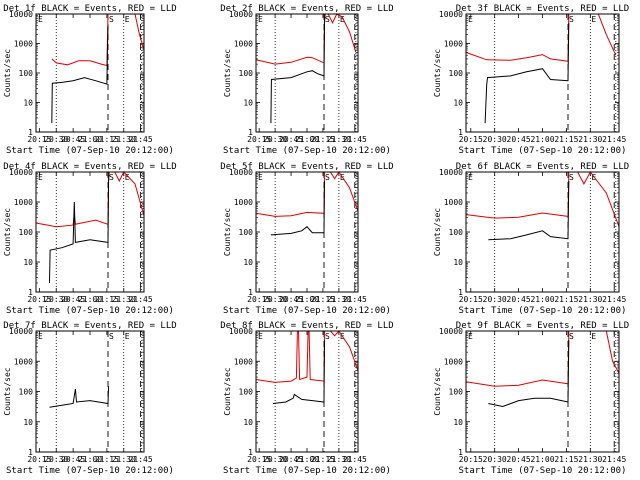 The height and width of the screenshot is (480, 640). What do you see at coordinates (306, 167) in the screenshot?
I see `chart-title: Det 5f BLACK = Events, RED = LLD` at bounding box center [306, 167].